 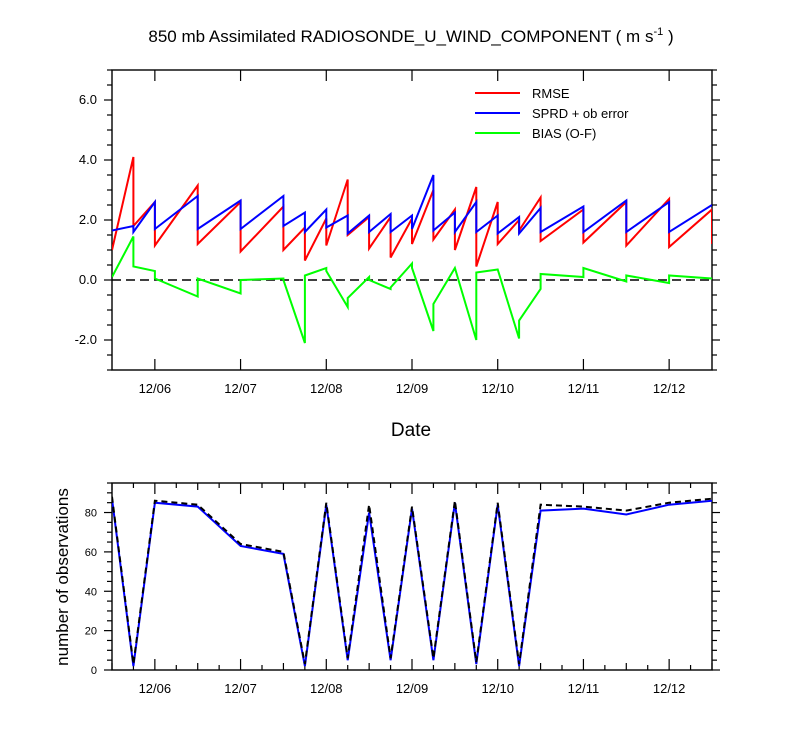 I want to click on y-tick-label: 0.0, so click(x=88, y=279).